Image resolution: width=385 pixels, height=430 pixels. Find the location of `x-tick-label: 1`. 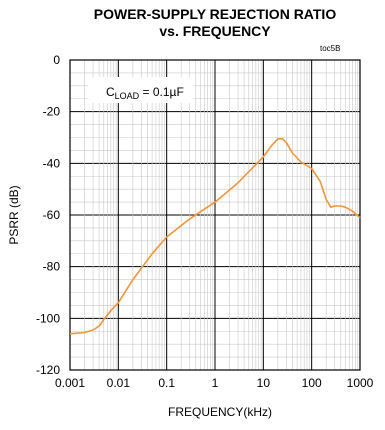

x-tick-label: 1 is located at coordinates (215, 383).